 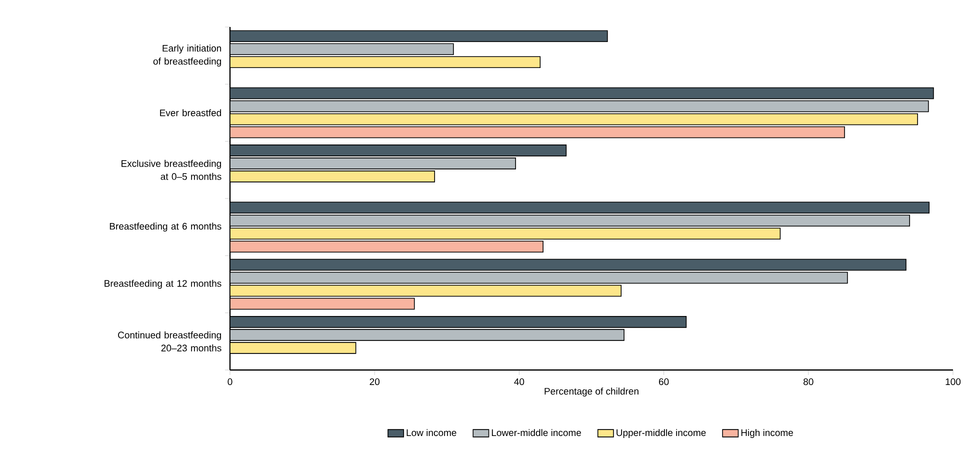 I want to click on x-tick-label: 100, so click(x=953, y=382).